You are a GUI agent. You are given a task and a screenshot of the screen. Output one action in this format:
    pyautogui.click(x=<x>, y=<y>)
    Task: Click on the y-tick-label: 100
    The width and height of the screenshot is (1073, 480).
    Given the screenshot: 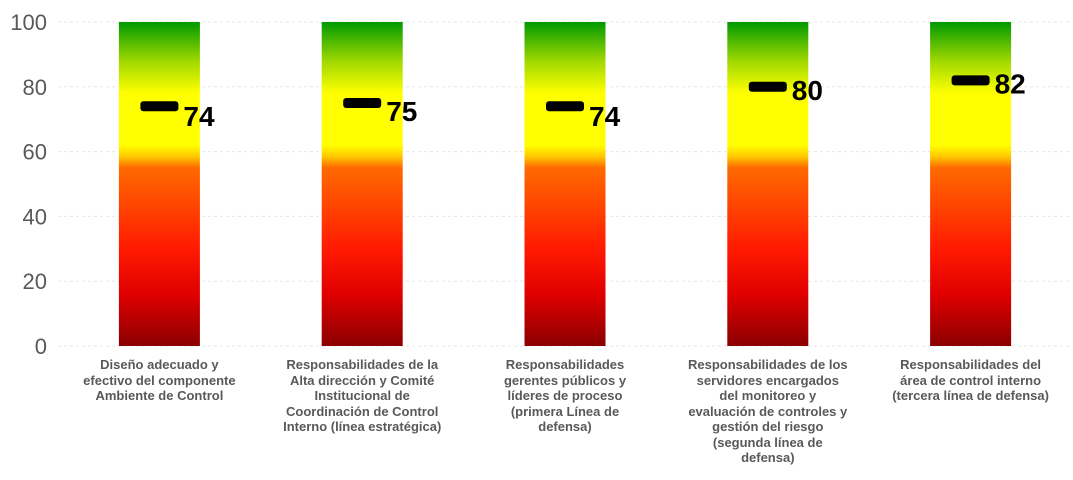 What is the action you would take?
    pyautogui.click(x=28, y=22)
    